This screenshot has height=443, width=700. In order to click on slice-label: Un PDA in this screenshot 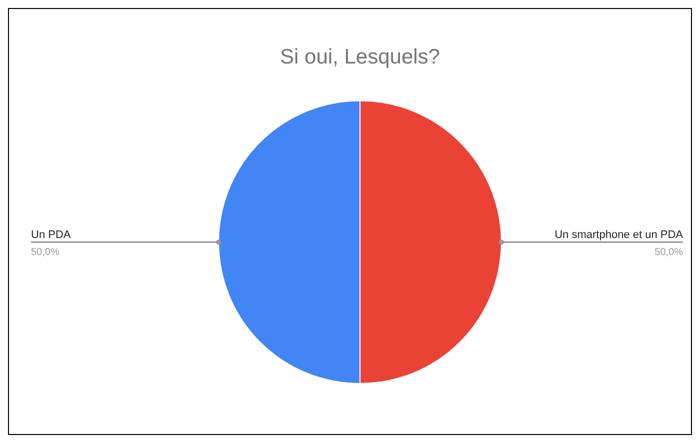, I will do `click(51, 235)`.